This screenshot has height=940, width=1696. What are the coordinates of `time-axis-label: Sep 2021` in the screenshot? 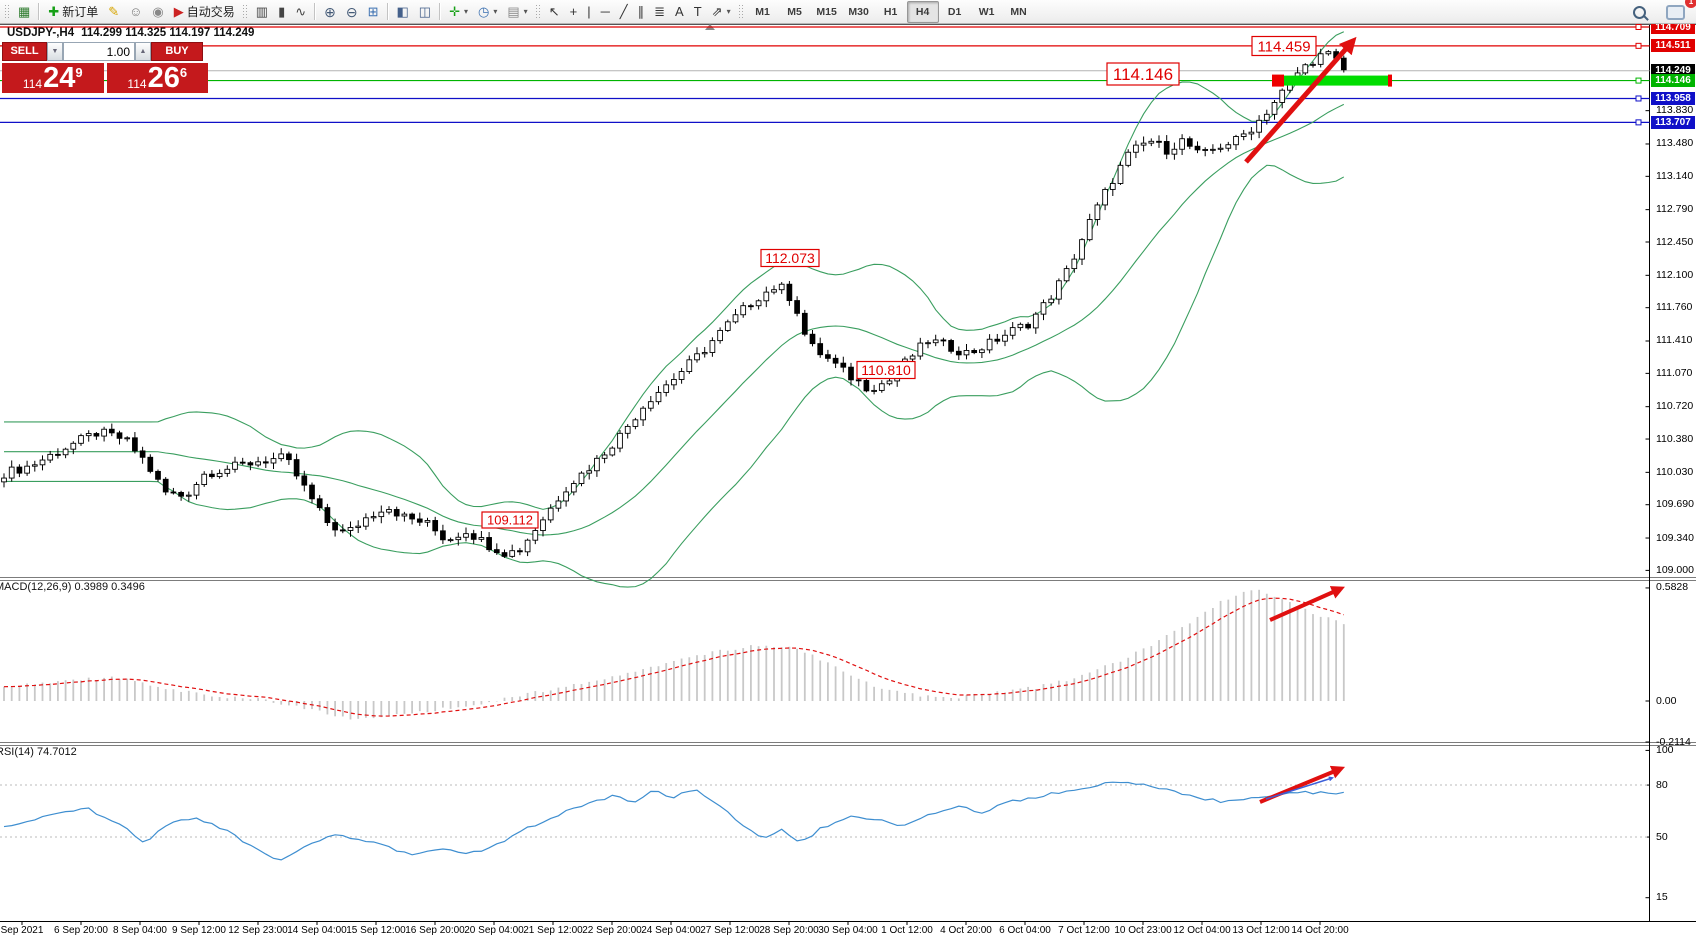 It's located at (22, 930).